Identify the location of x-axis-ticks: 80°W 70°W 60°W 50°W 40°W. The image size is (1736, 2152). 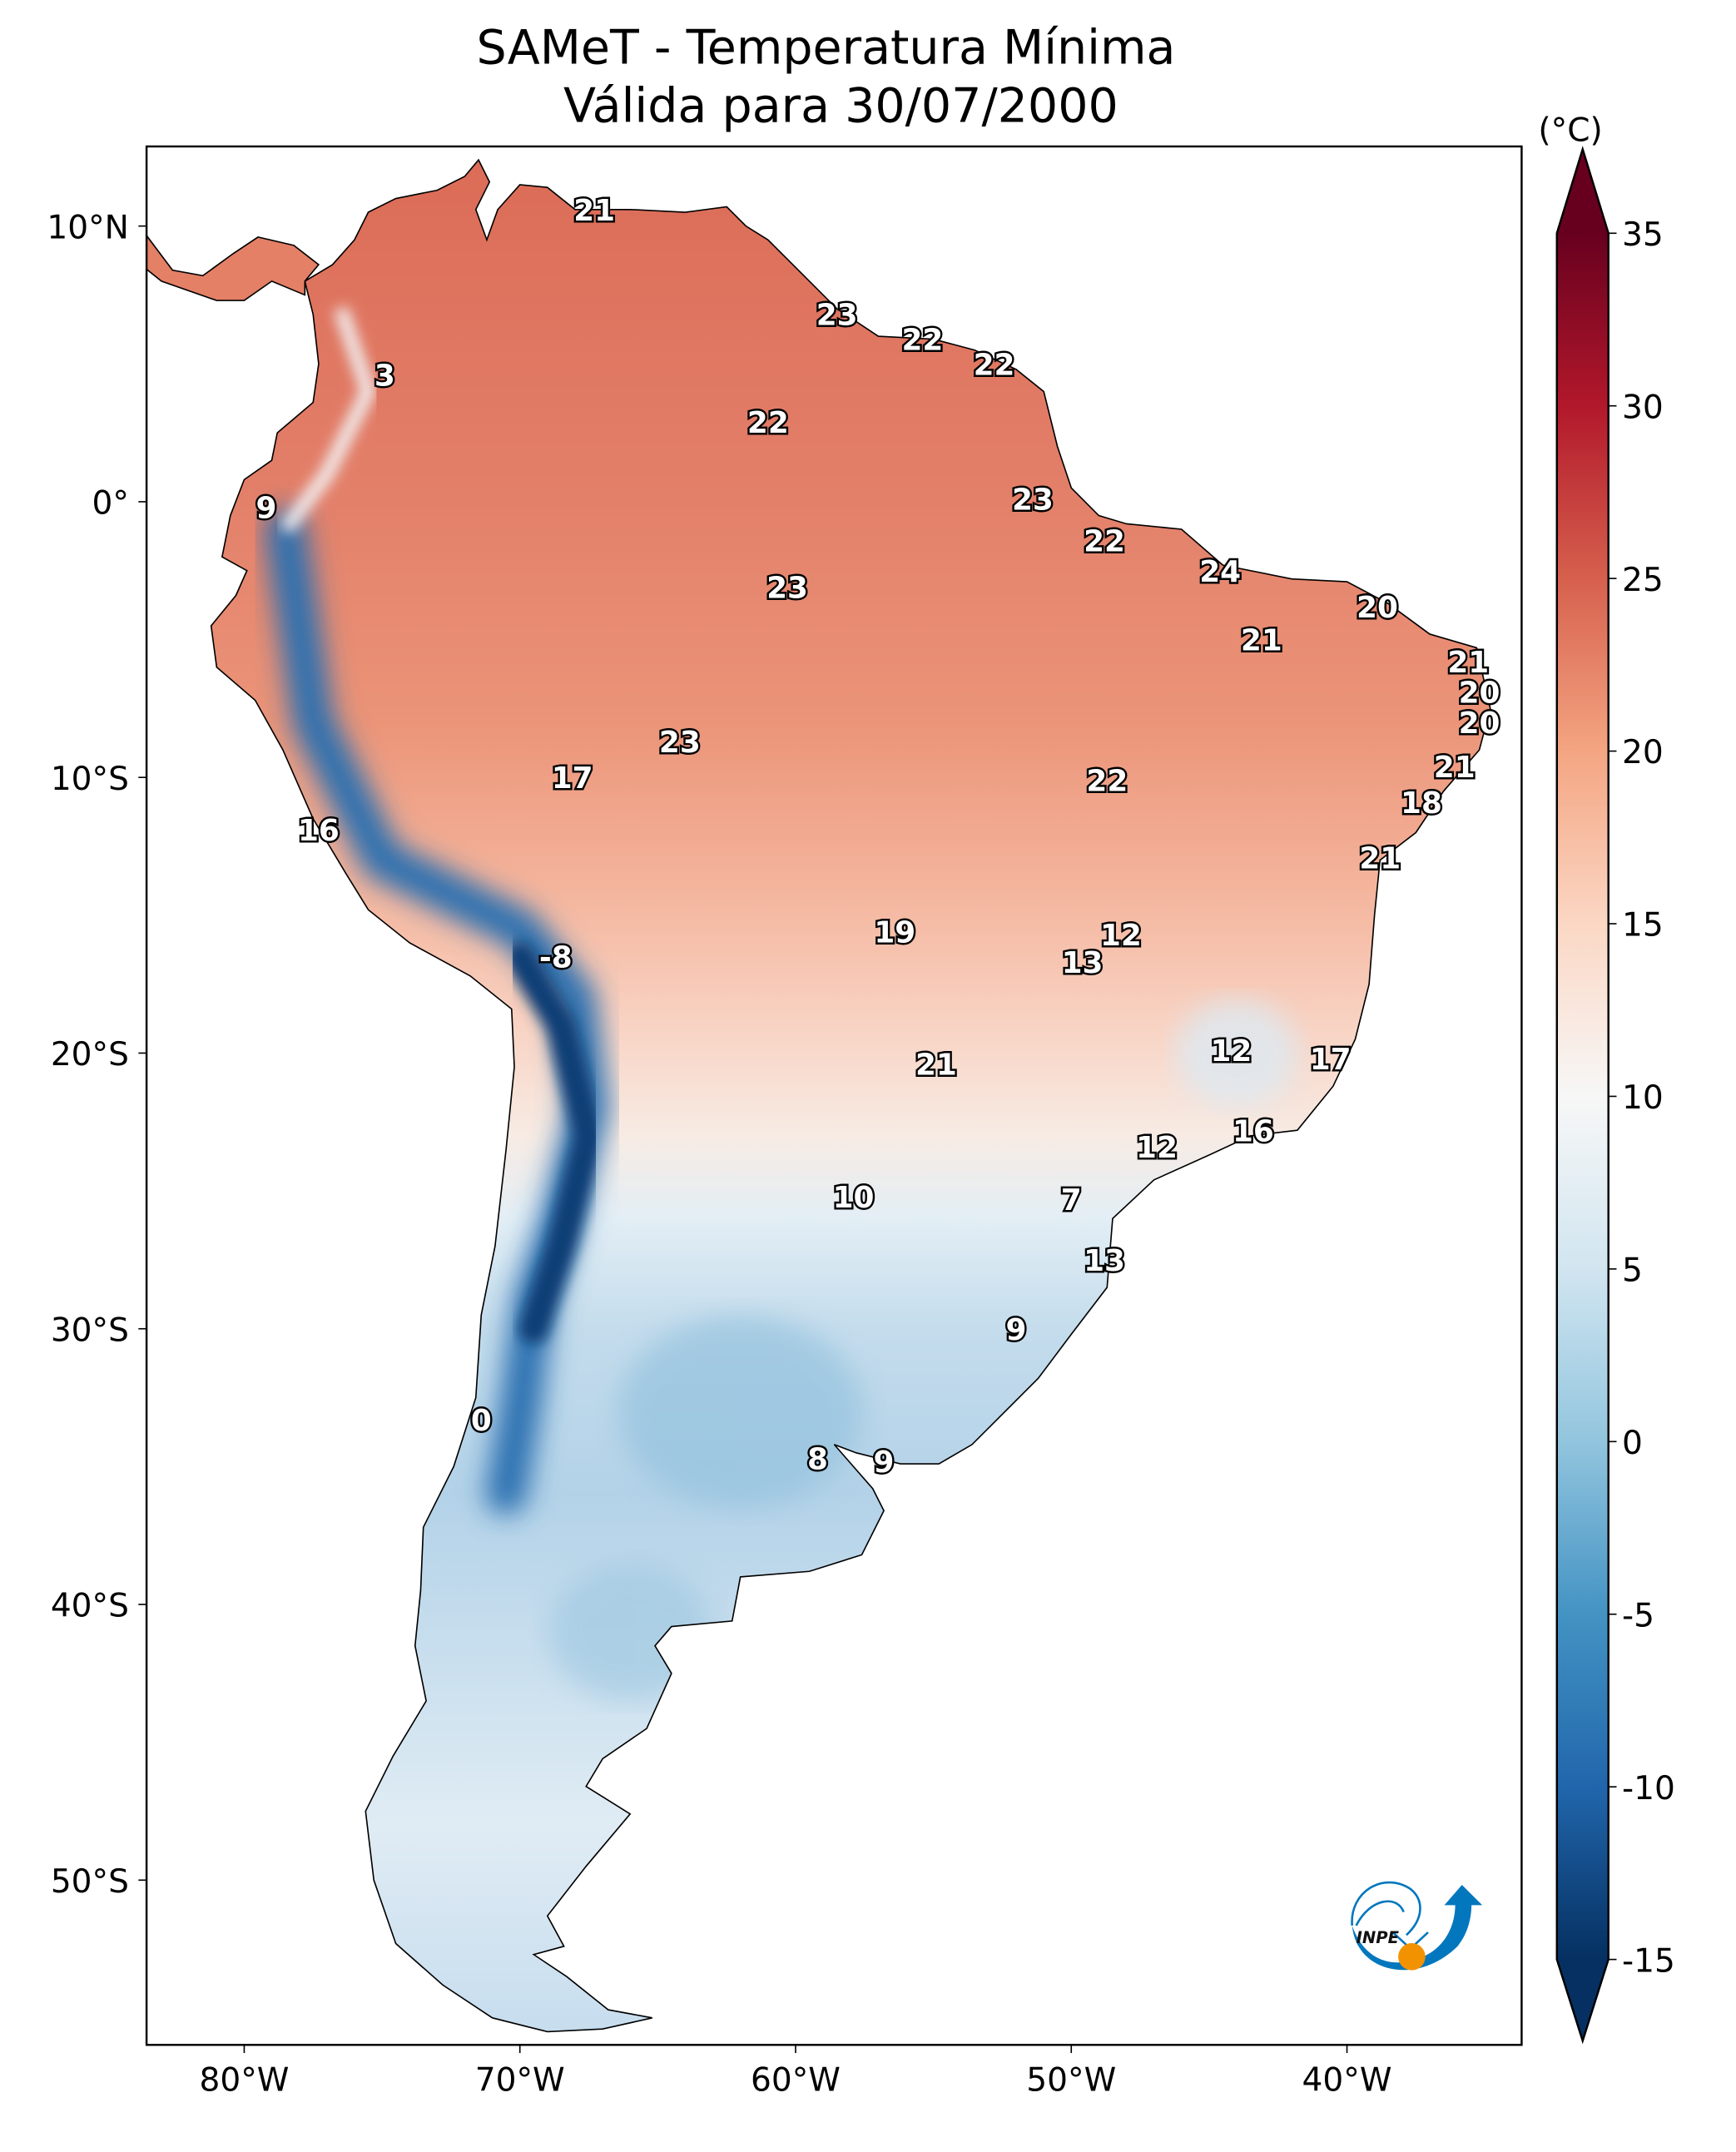
(795, 2072).